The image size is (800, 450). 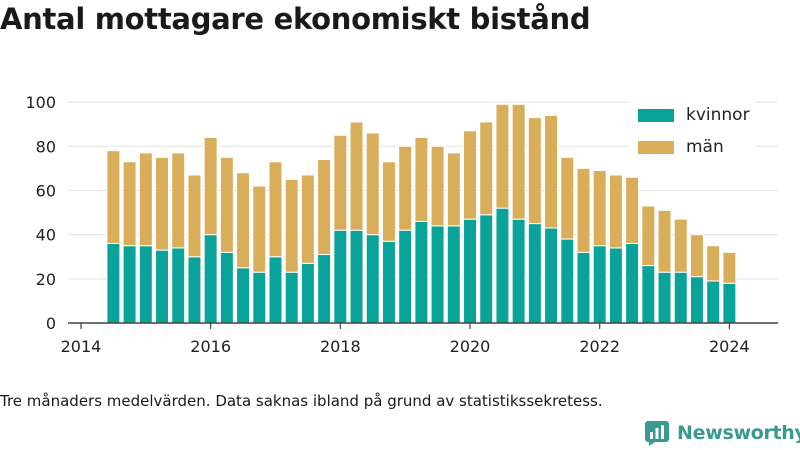 What do you see at coordinates (657, 433) in the screenshot?
I see `newsworthy-chart-icon` at bounding box center [657, 433].